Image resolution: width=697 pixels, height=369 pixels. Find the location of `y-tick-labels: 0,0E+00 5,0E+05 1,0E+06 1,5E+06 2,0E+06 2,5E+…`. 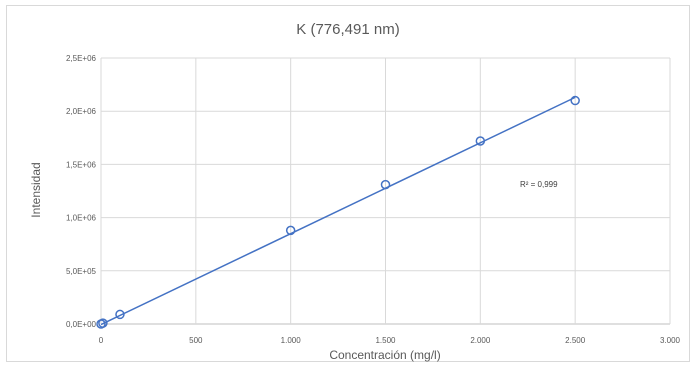

y-tick-labels: 0,0E+00 5,0E+05 1,0E+06 1,5E+06 2,0E+06 2,5E+… is located at coordinates (81, 191).